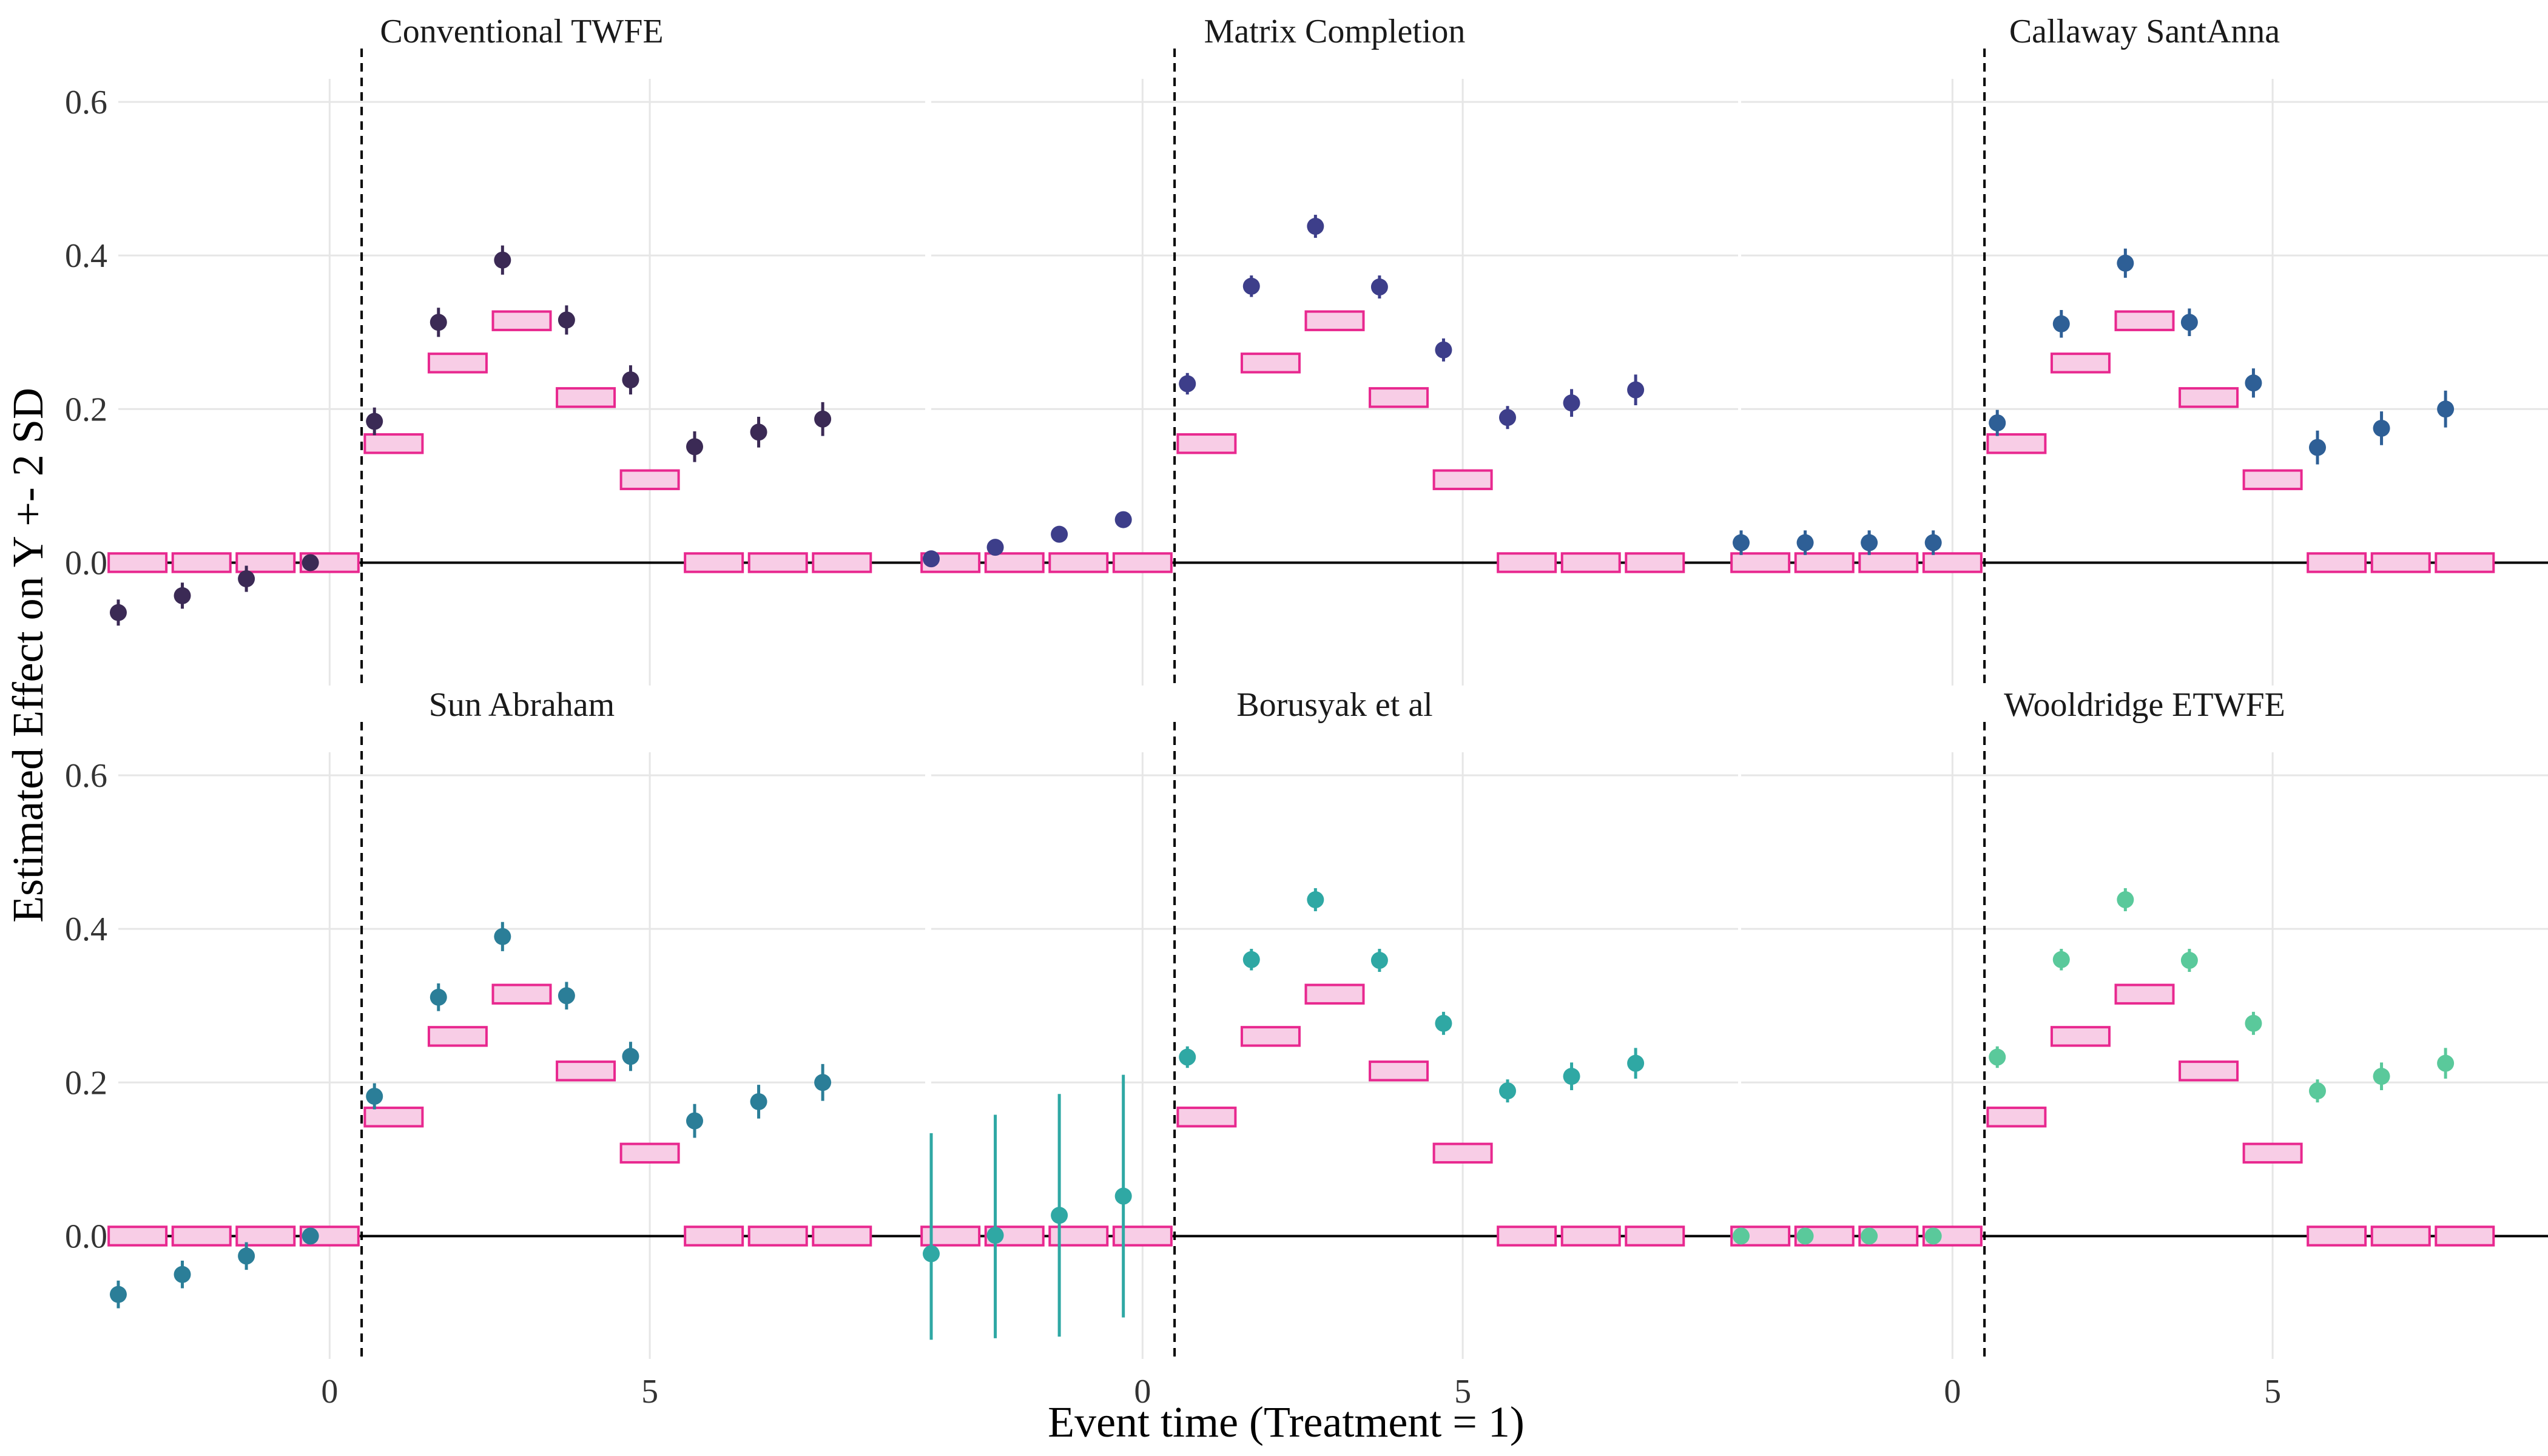 Image resolution: width=2548 pixels, height=1456 pixels. I want to click on panel-title: Borusyak et al, so click(1334, 705).